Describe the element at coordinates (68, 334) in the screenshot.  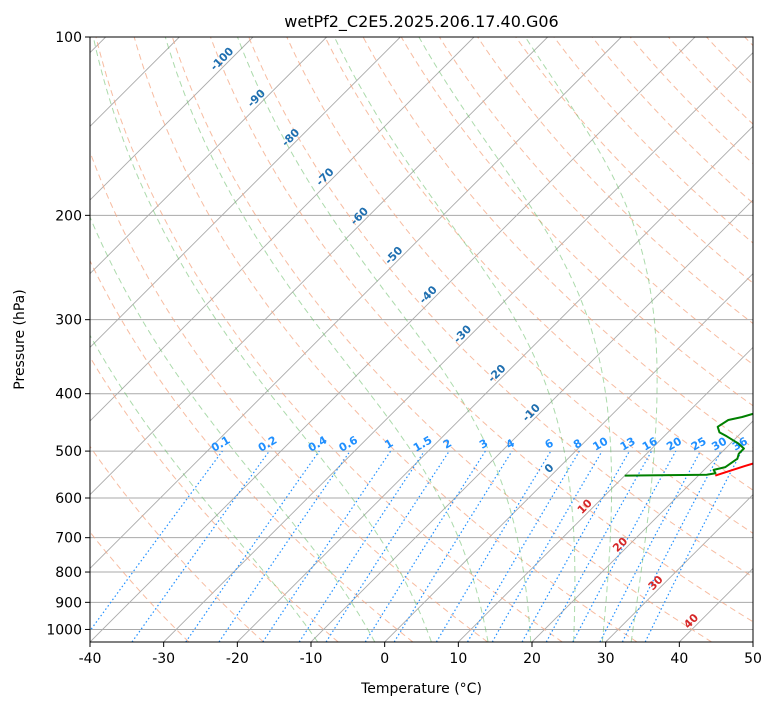
I see `y-axis: 100 200 300 400 500 600 700 800 900 1000` at that location.